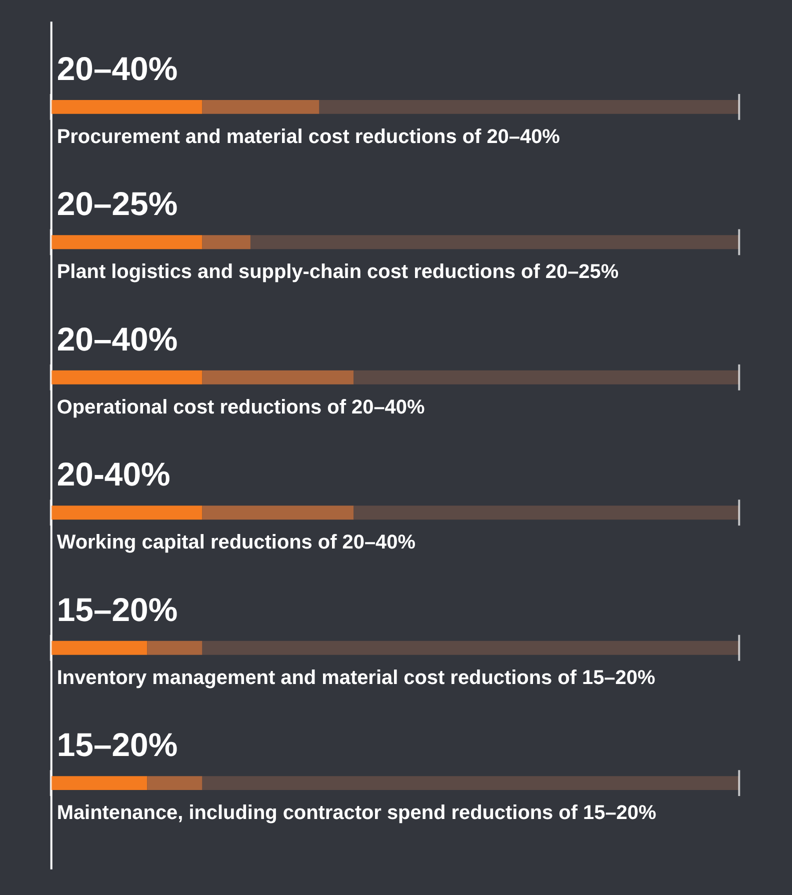 Image resolution: width=792 pixels, height=895 pixels. Describe the element at coordinates (240, 407) in the screenshot. I see `y-tick-label: Operational cost reductions of 20–40%` at that location.